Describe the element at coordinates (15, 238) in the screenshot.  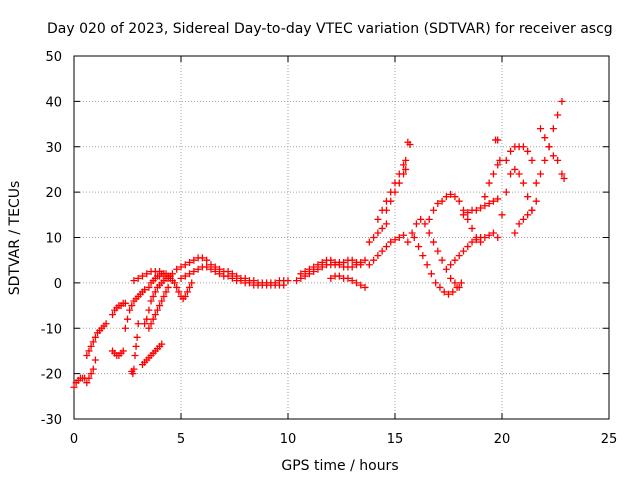
I see `y-axis-title: SDTVAR / TECUs` at that location.